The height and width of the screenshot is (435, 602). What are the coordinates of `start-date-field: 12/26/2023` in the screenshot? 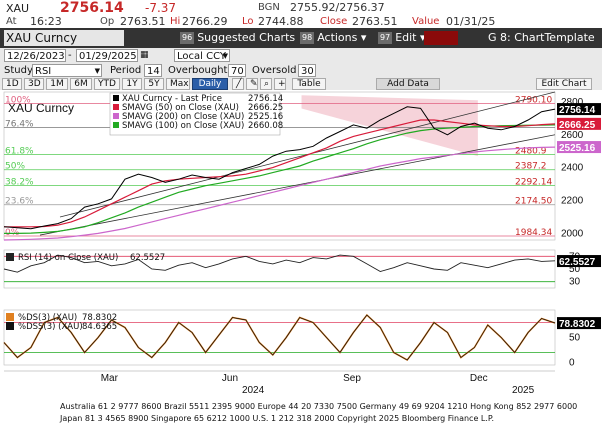 It's located at (35, 55).